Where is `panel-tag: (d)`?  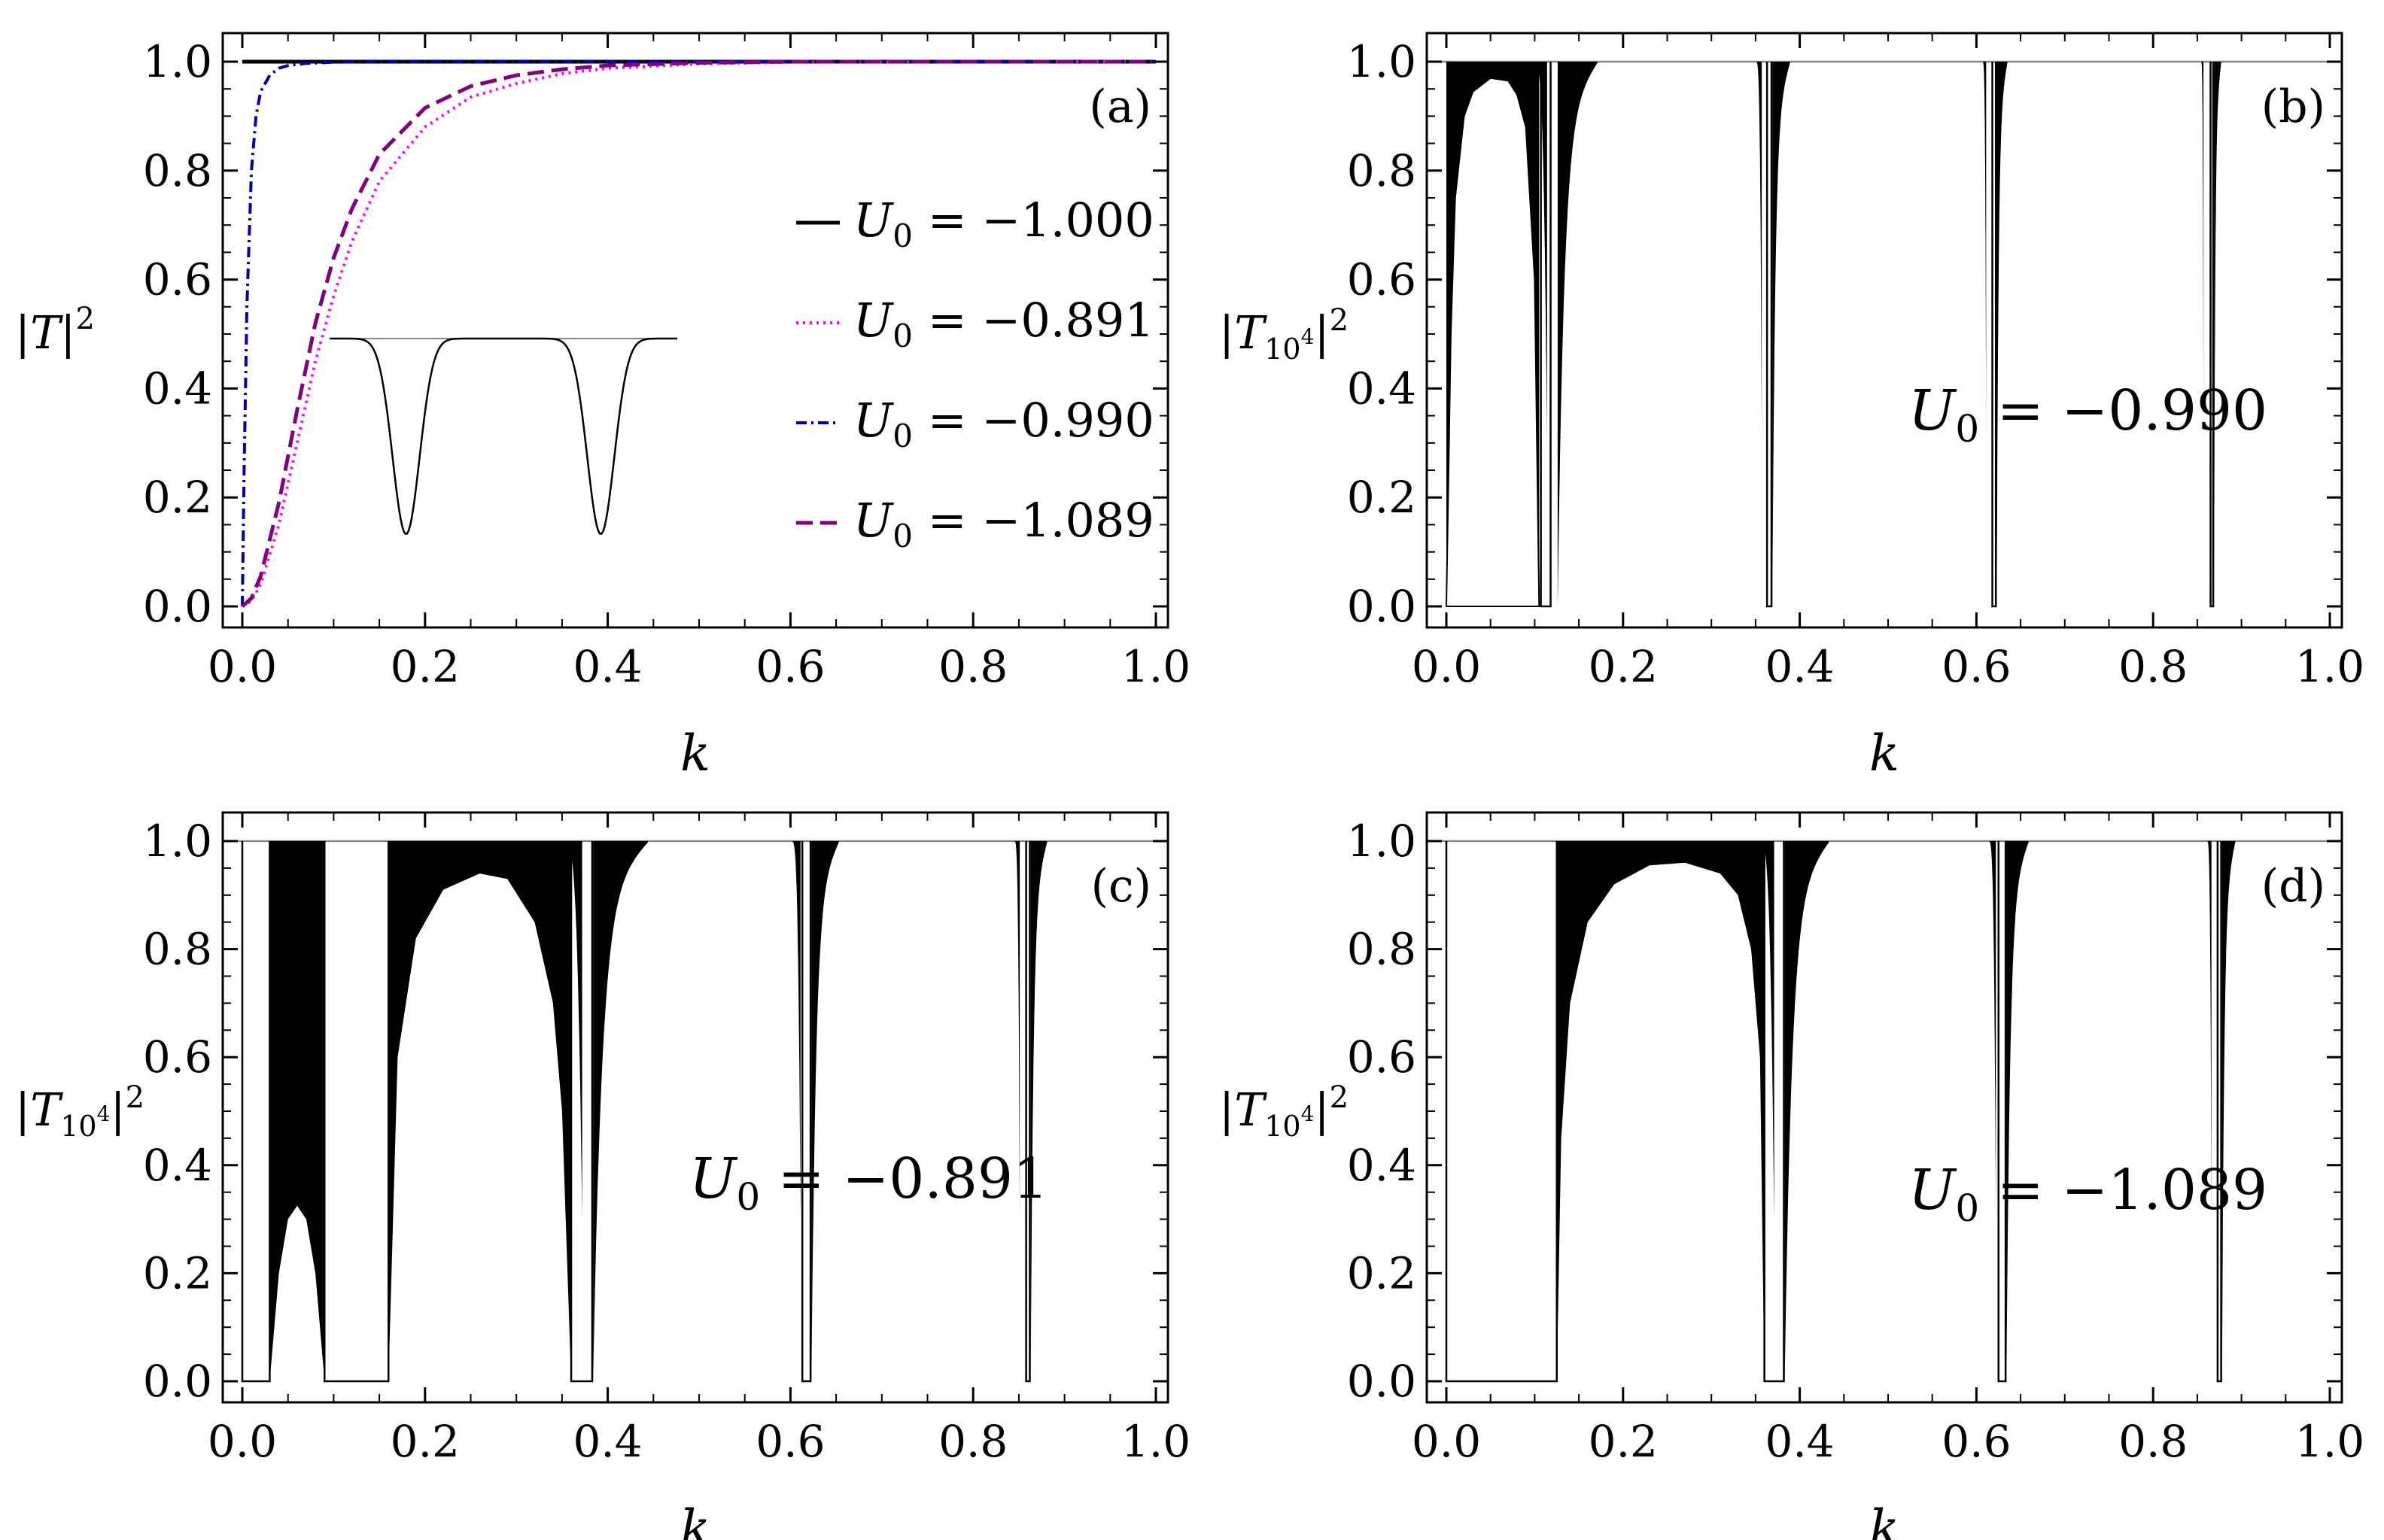 panel-tag: (d) is located at coordinates (2293, 887).